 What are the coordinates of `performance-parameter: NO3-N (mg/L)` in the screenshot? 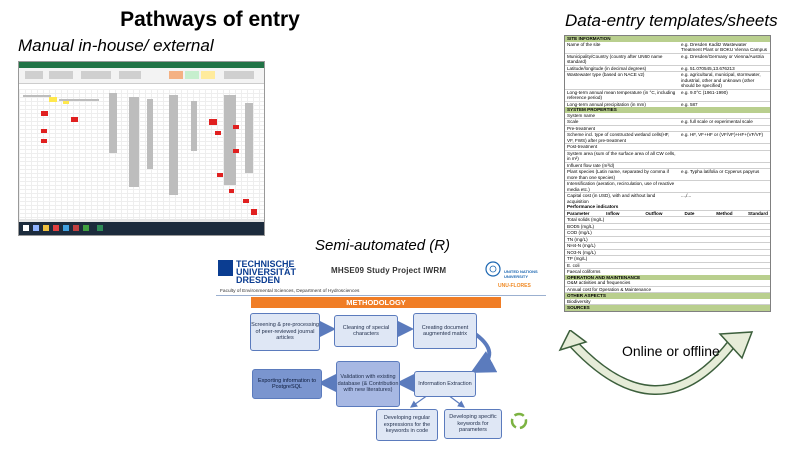 It's located at (581, 252).